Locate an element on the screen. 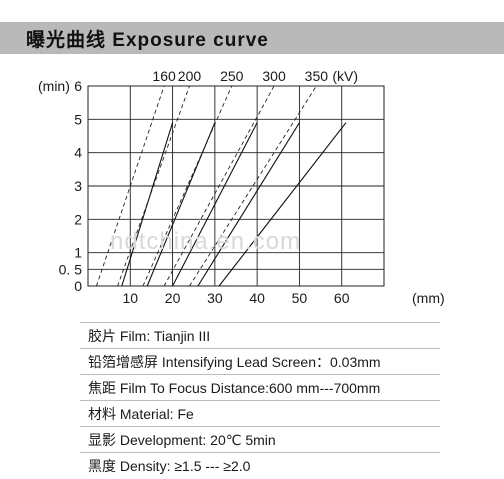 The image size is (504, 479). spec-row: 显影 Development: 20℃ 5min is located at coordinates (182, 440).